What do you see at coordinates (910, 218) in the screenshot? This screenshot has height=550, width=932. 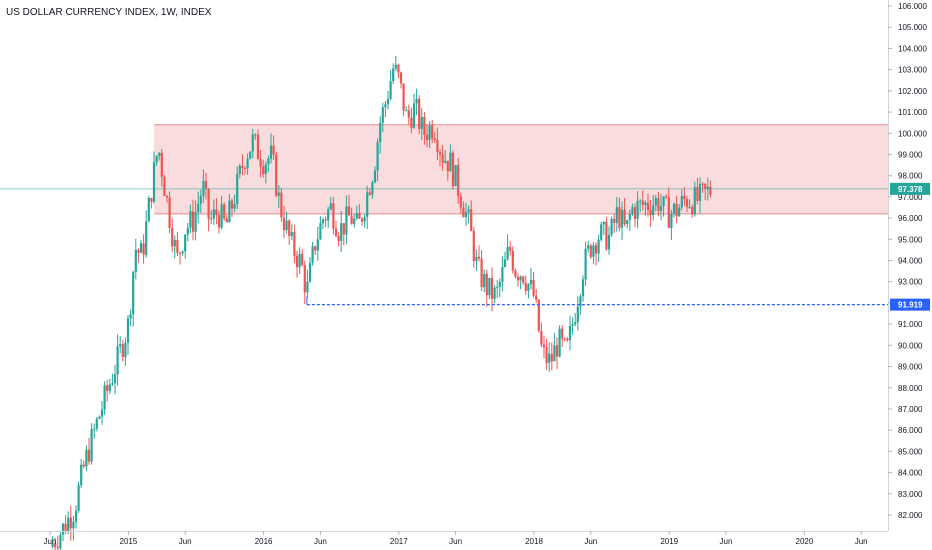 I see `y-tick-label-14: 96.000` at bounding box center [910, 218].